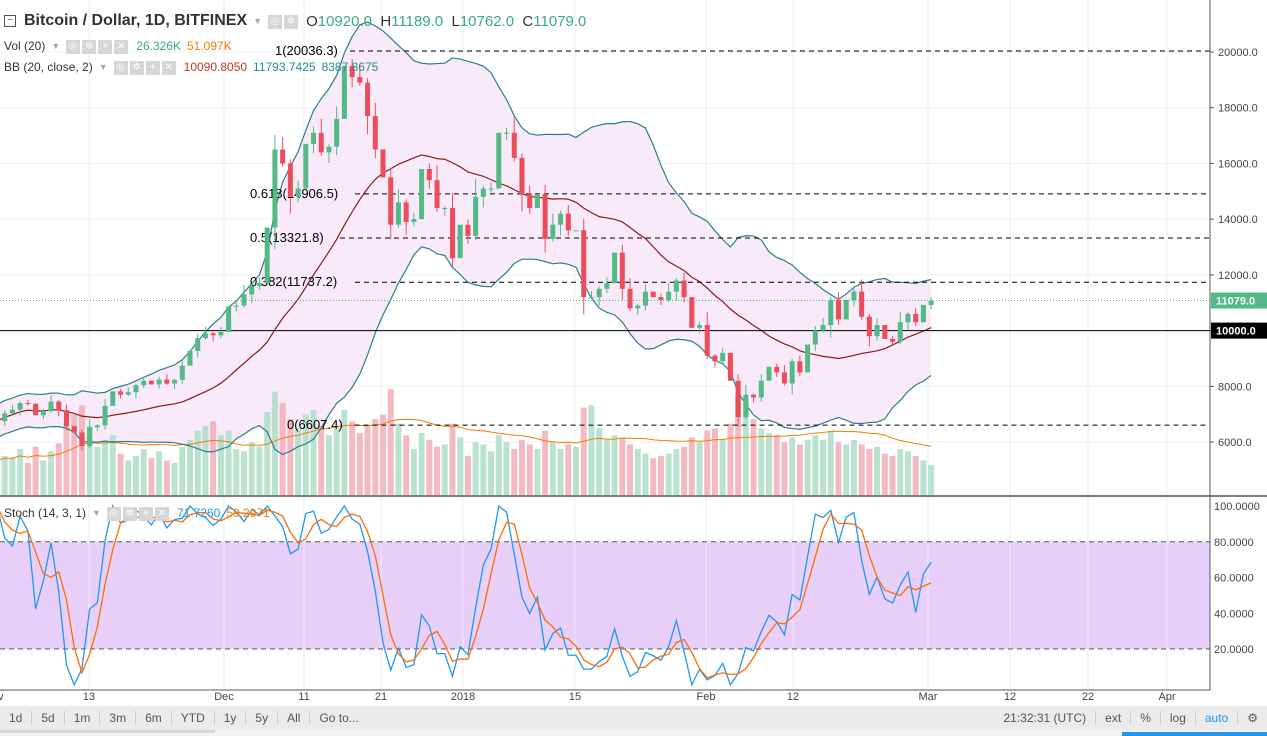 The width and height of the screenshot is (1267, 736). What do you see at coordinates (83, 718) in the screenshot?
I see `range-1m: 1m` at bounding box center [83, 718].